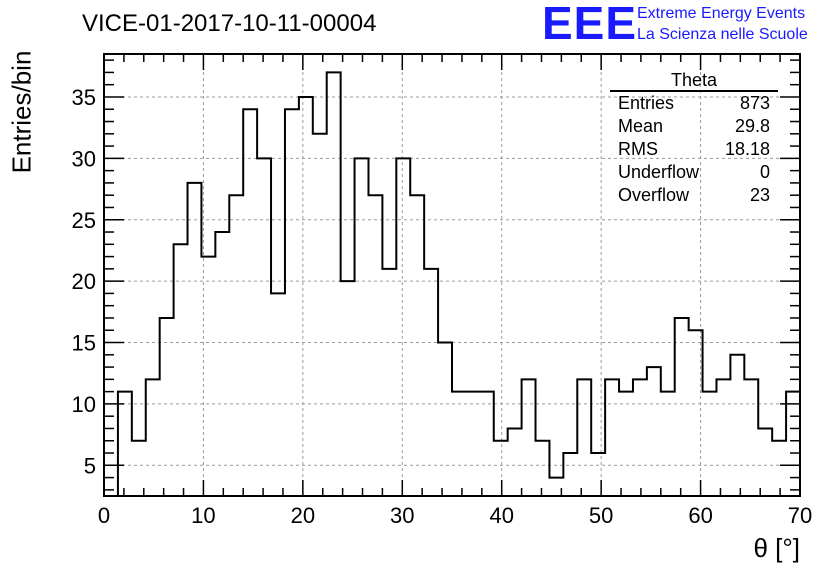 This screenshot has height=572, width=836. I want to click on x-tick-label: 60, so click(700, 515).